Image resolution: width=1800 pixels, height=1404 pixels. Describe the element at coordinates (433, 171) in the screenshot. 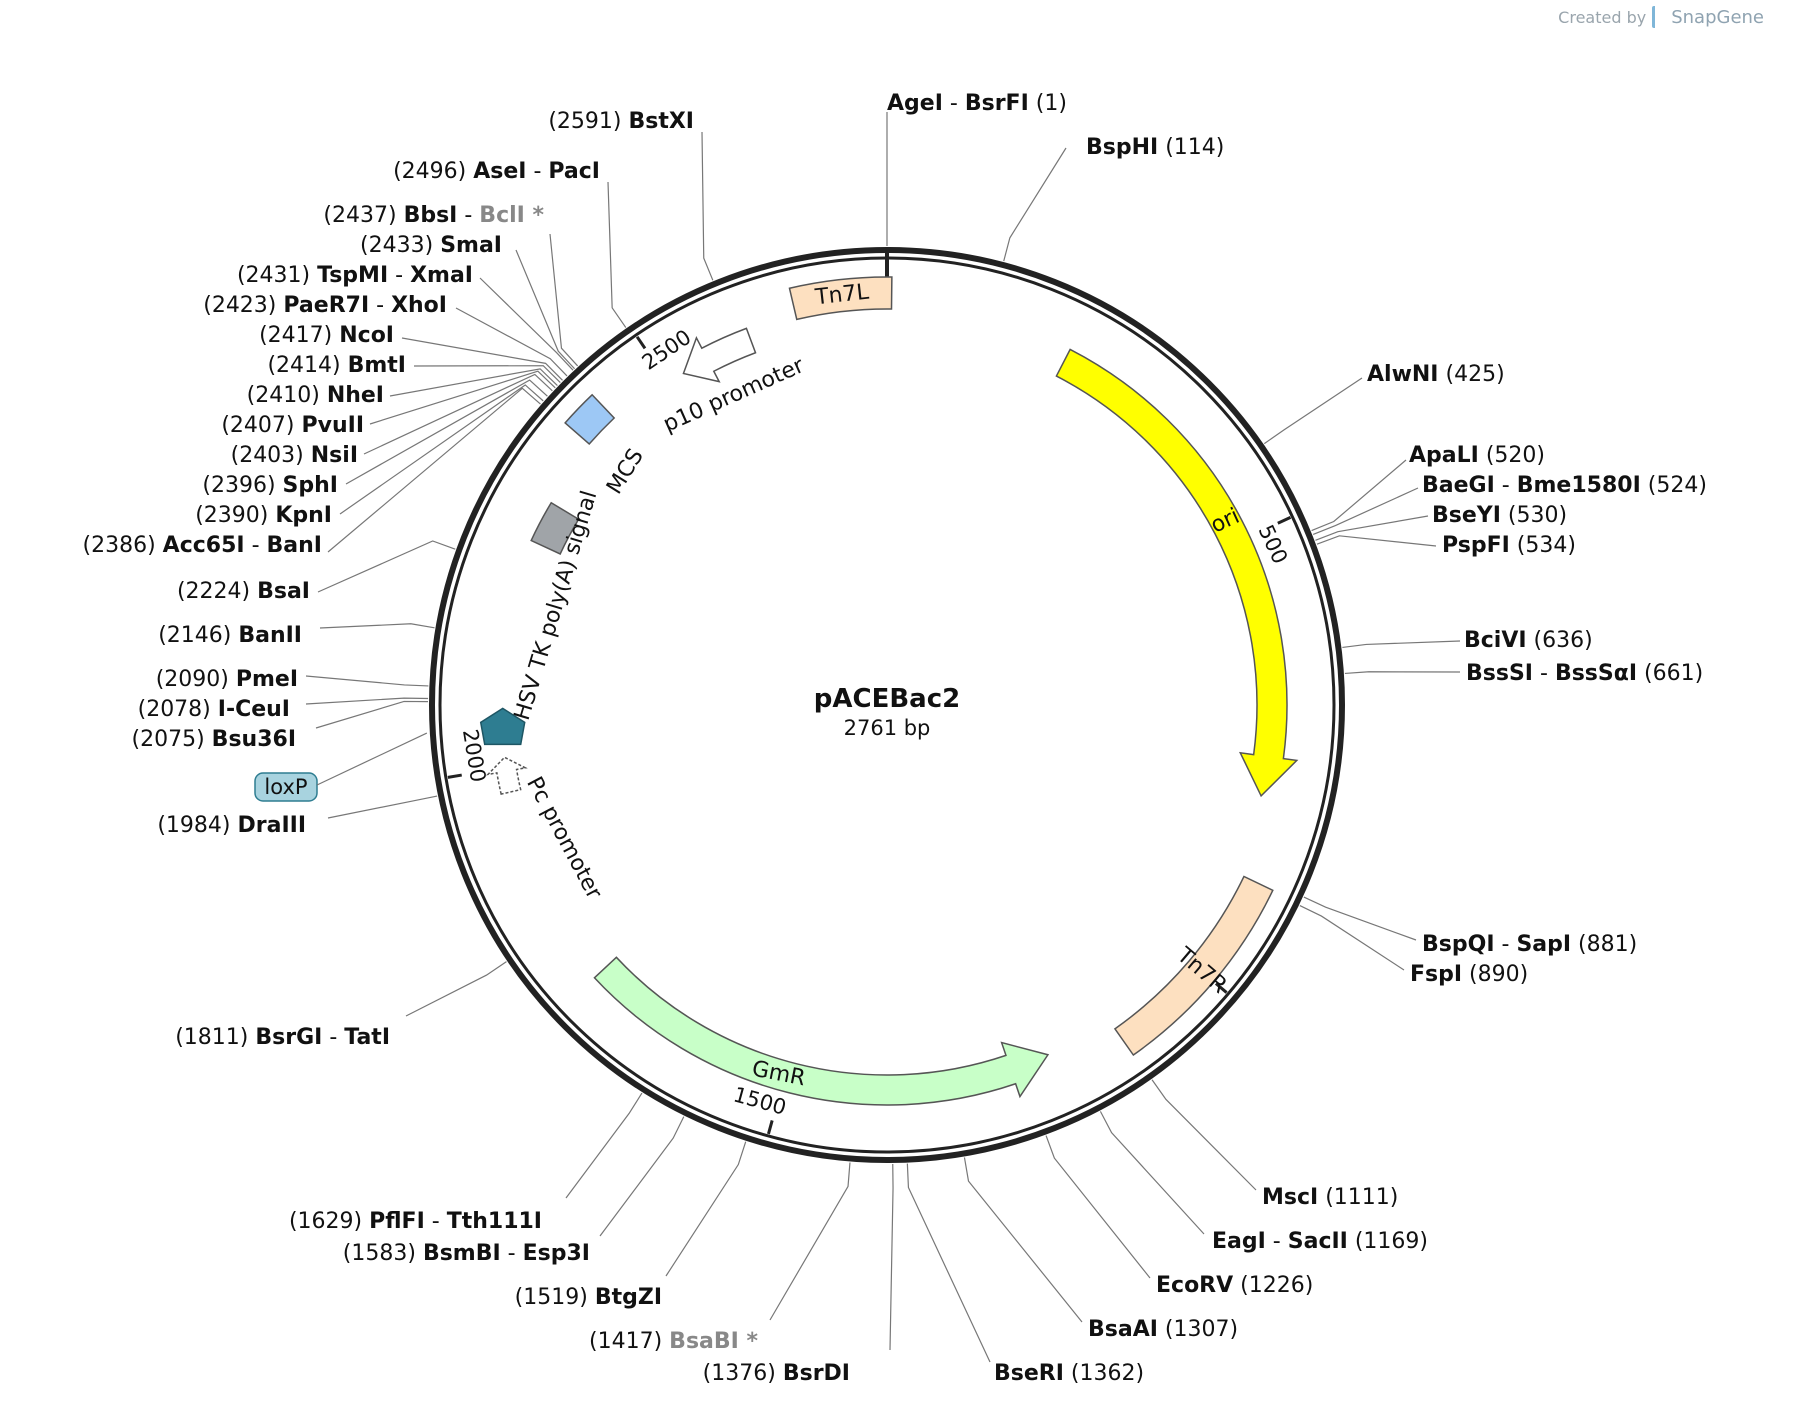

I see `site-position: (2496)` at that location.